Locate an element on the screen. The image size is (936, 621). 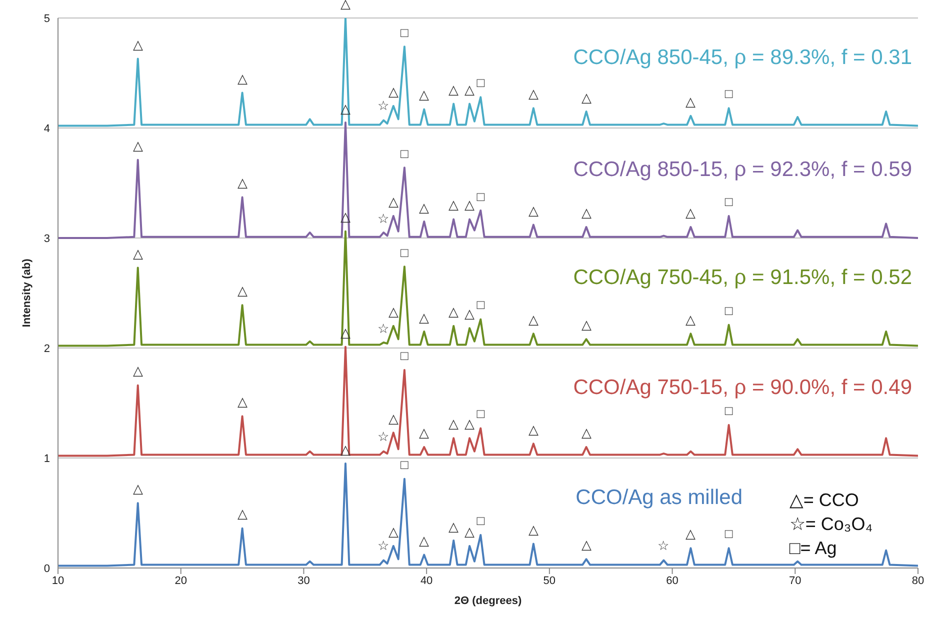
x-axis-title: 2Θ (degrees) is located at coordinates (488, 601).